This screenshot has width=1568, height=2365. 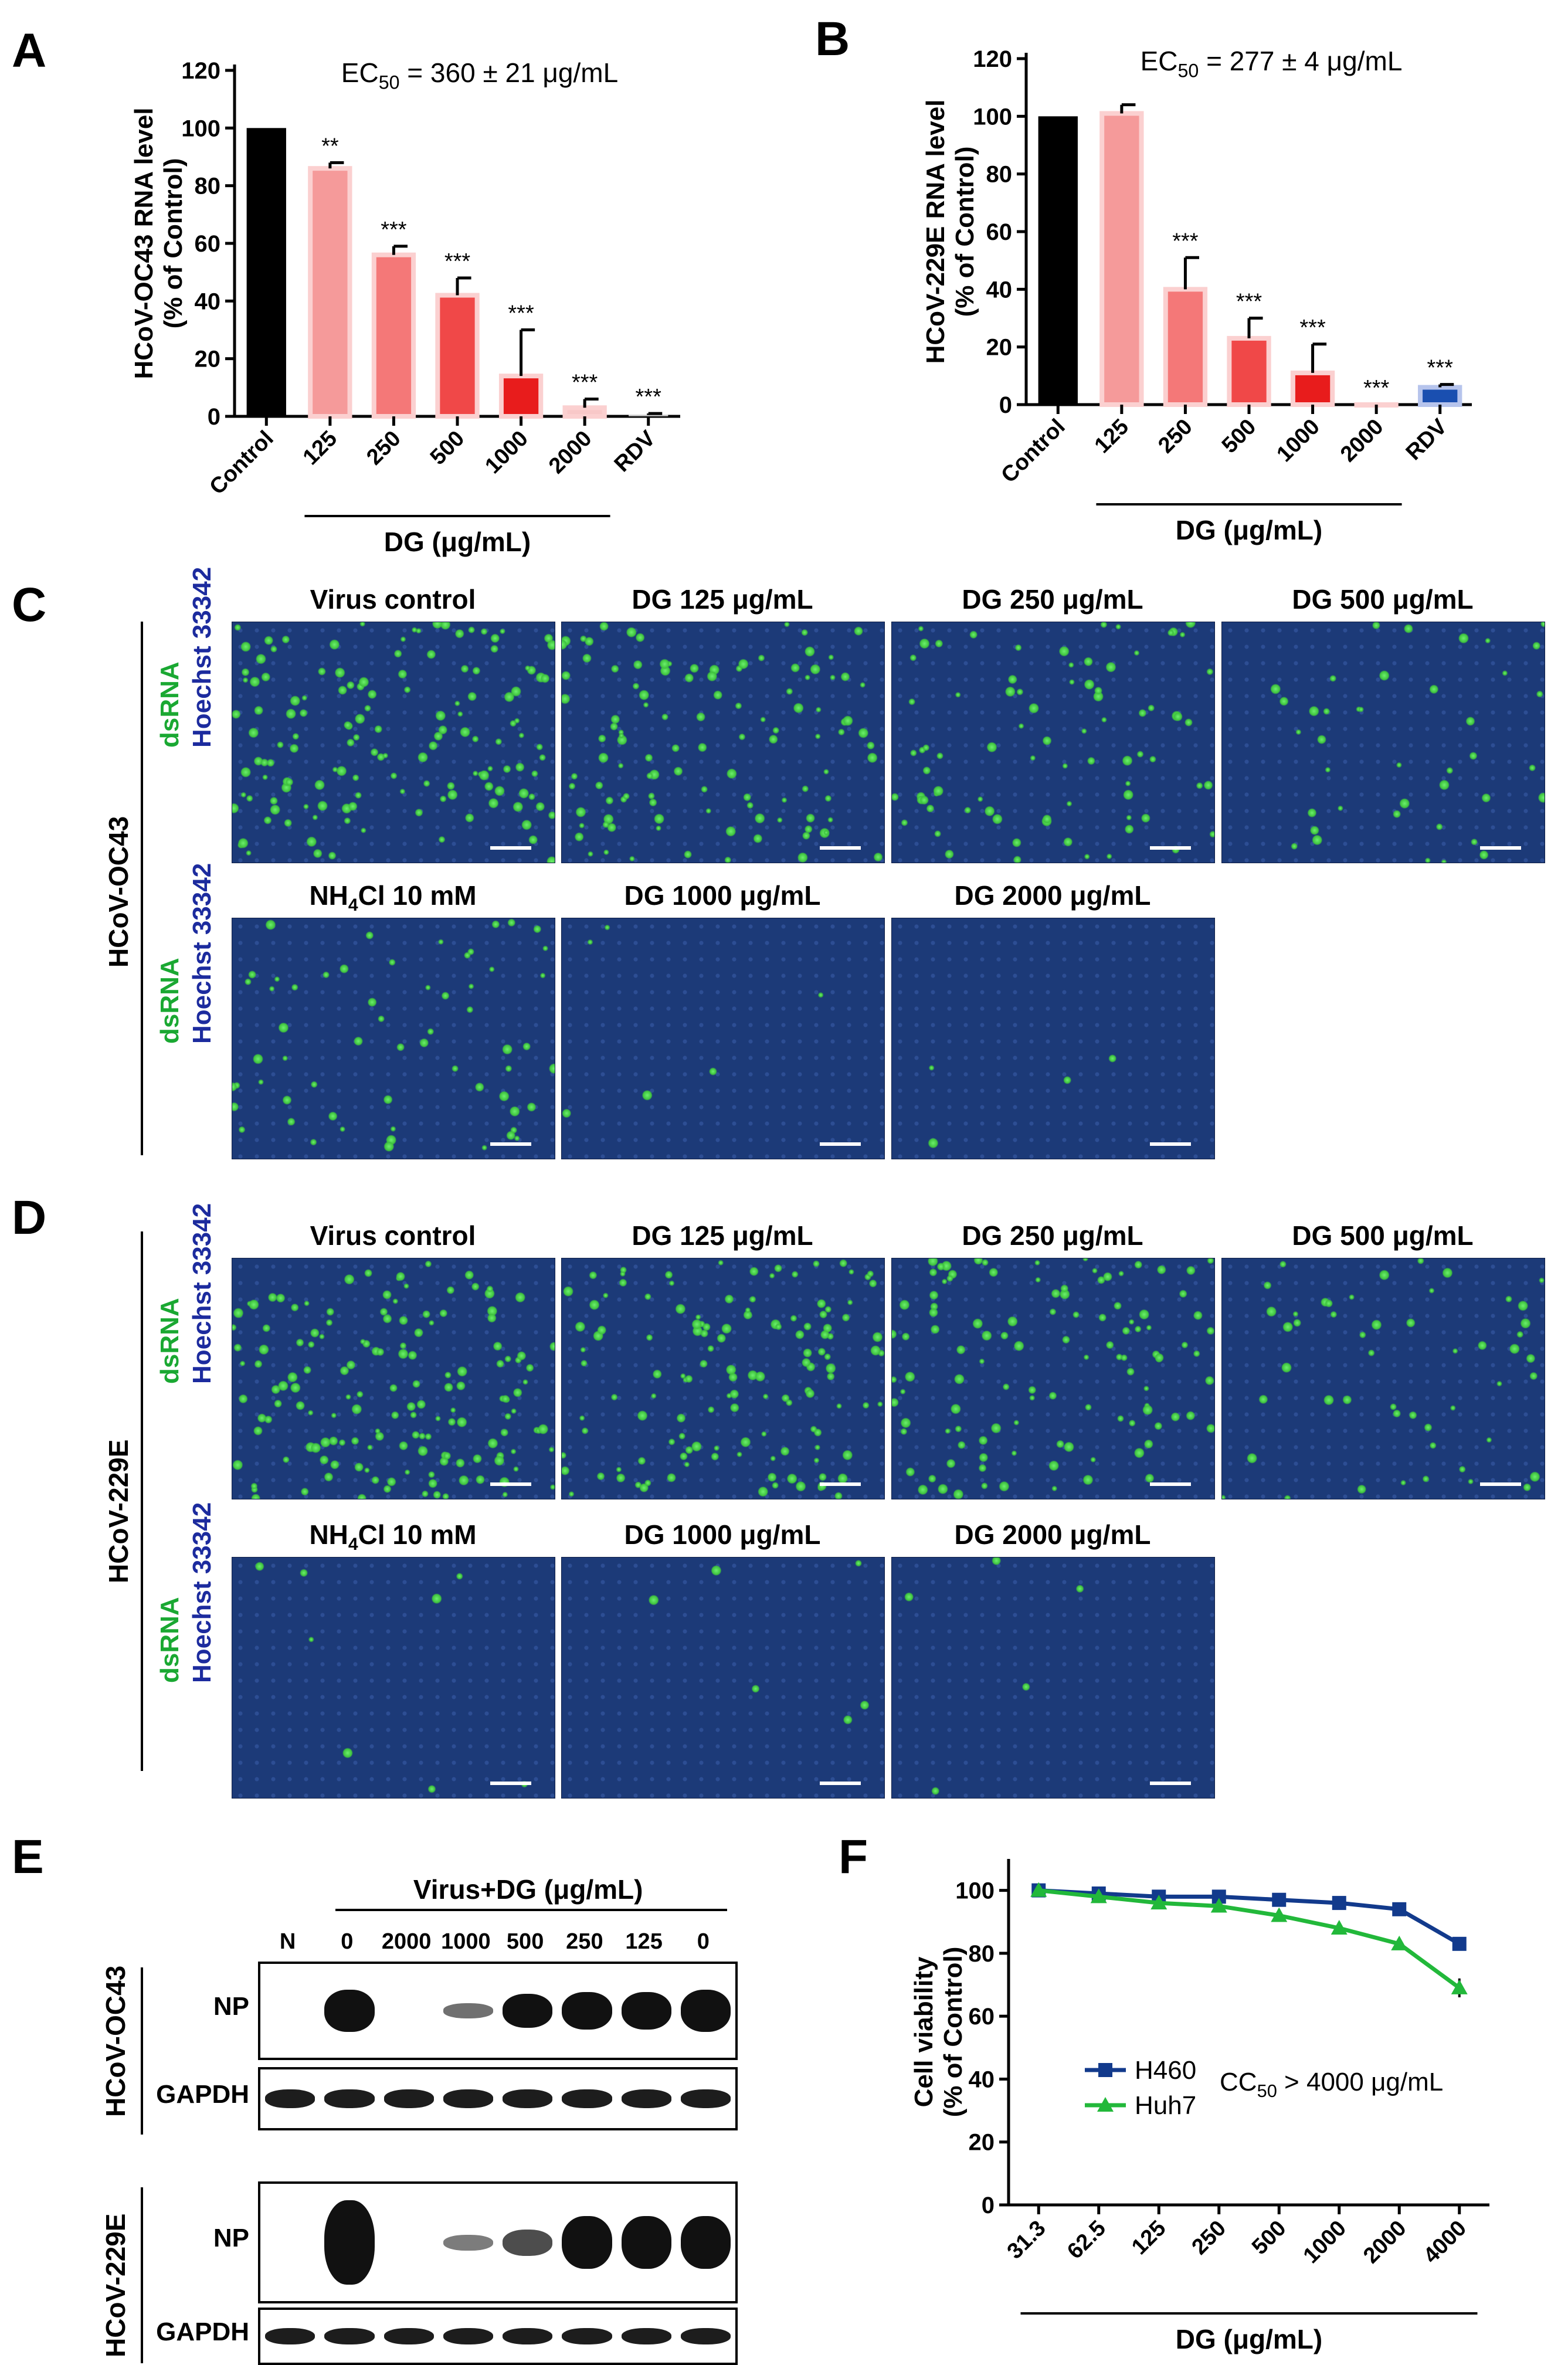 I want to click on lane-label: 1000, so click(x=466, y=1941).